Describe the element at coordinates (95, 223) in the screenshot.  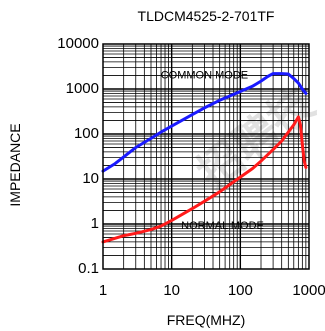
I see `y-tick-label: 1` at that location.